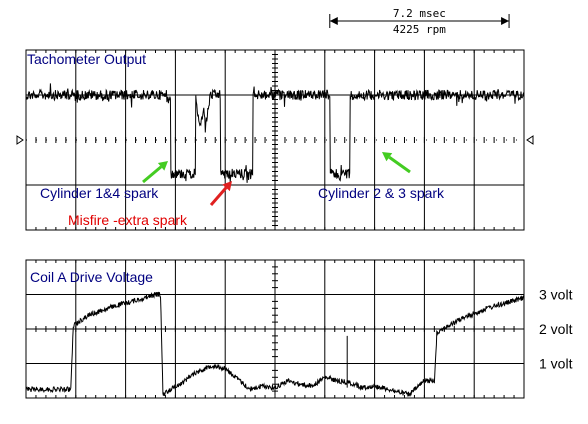 Image resolution: width=588 pixels, height=424 pixels. I want to click on spark-arrow-cyl23-icon, so click(396, 163).